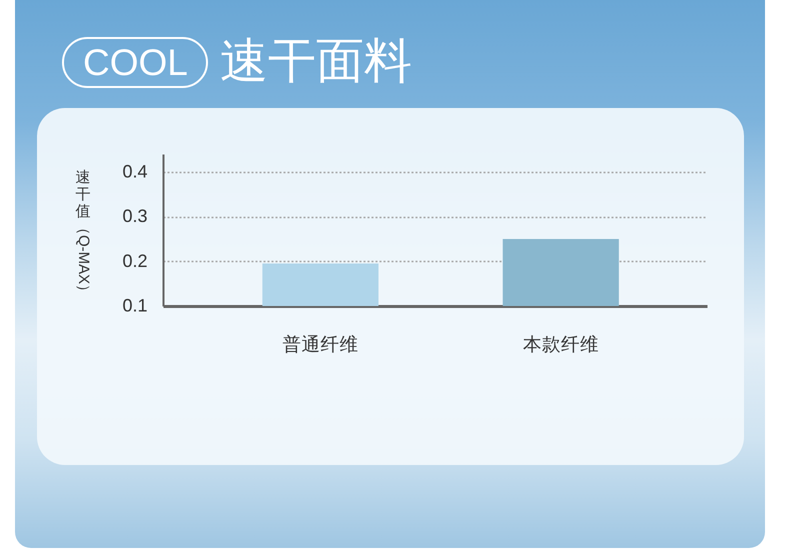  Describe the element at coordinates (135, 260) in the screenshot. I see `y-tick-label: 0.2` at that location.